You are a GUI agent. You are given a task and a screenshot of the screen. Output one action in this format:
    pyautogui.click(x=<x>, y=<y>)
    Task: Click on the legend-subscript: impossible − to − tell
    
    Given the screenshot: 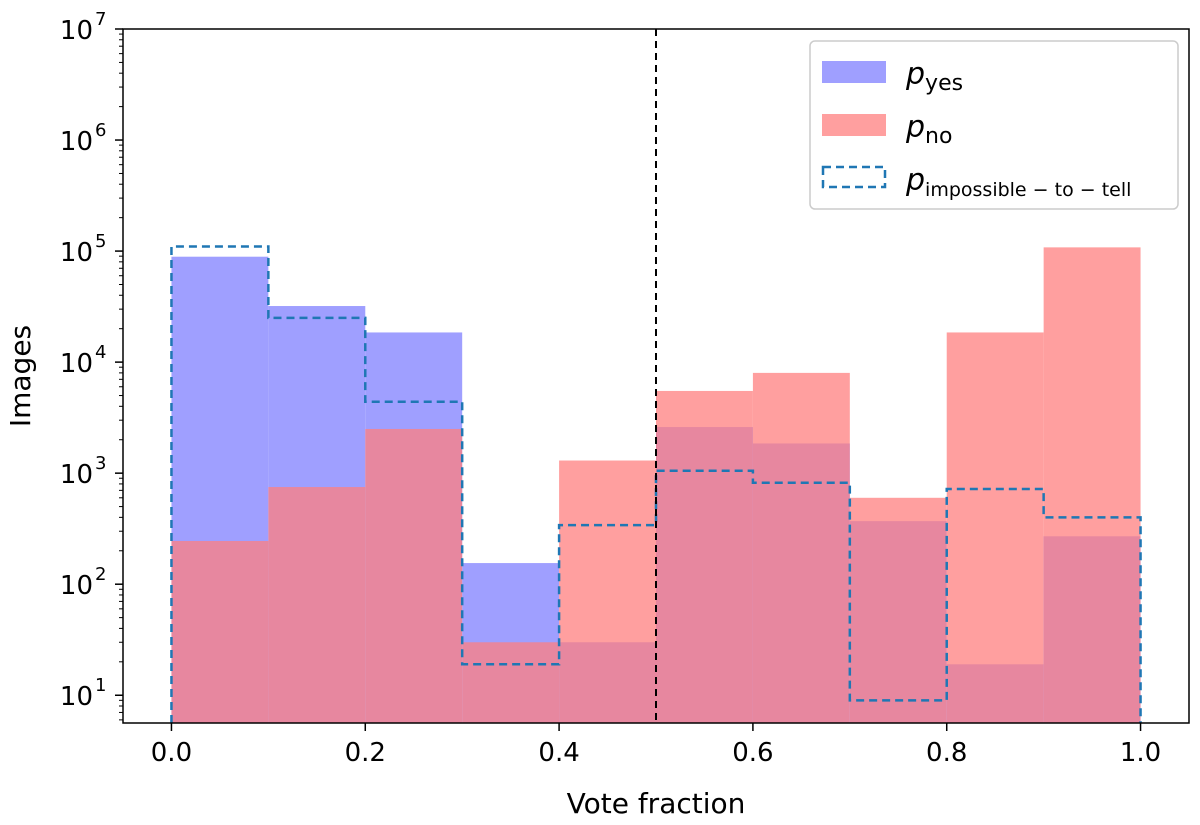 What is the action you would take?
    pyautogui.click(x=1028, y=190)
    